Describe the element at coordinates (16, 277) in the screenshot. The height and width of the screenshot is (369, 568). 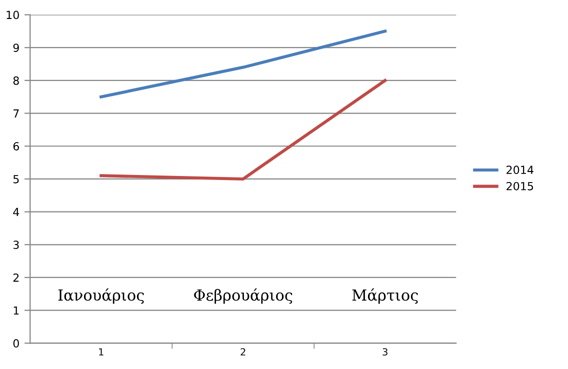
I see `y-tick-label: 2` at that location.